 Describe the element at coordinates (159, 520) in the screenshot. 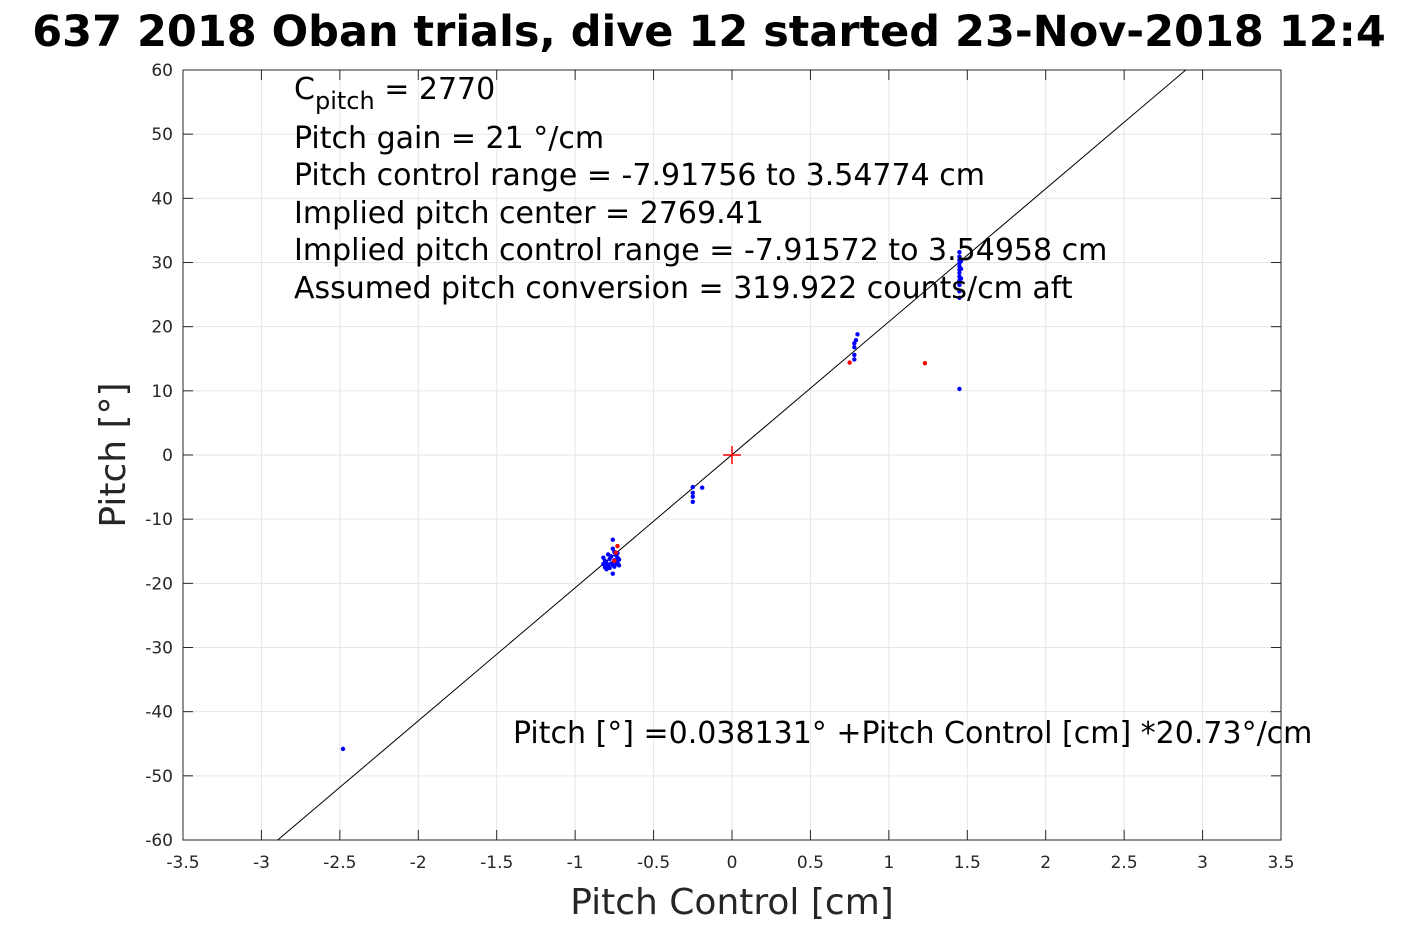

I see `y-tick-label: -10` at that location.